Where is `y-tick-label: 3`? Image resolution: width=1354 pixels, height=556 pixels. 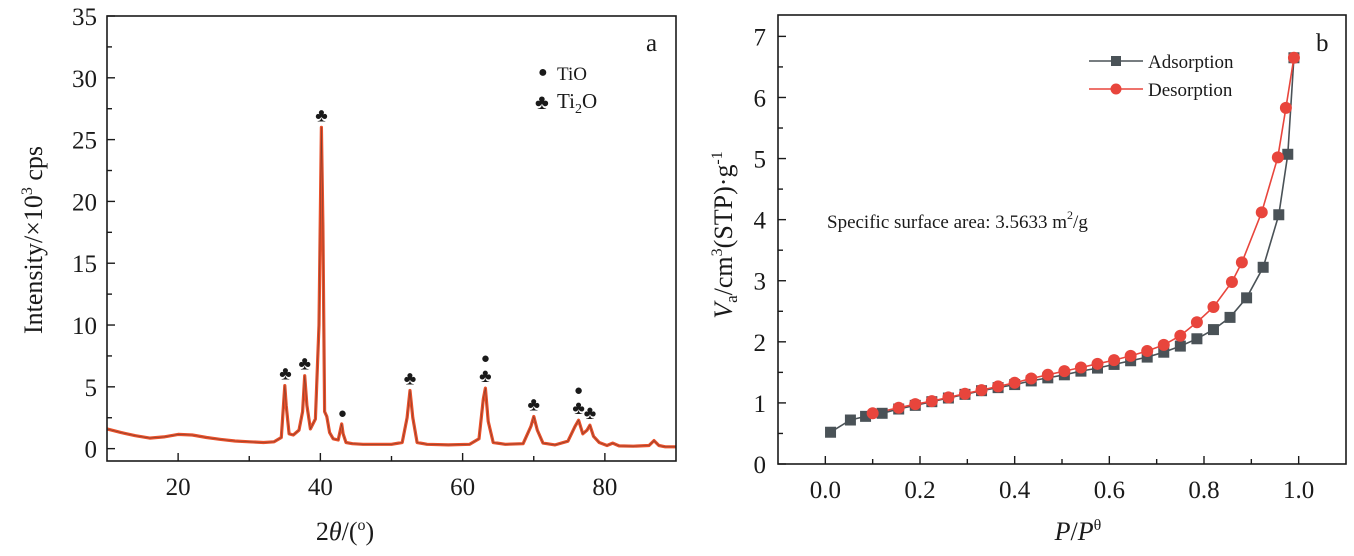
y-tick-label: 3 is located at coordinates (760, 282).